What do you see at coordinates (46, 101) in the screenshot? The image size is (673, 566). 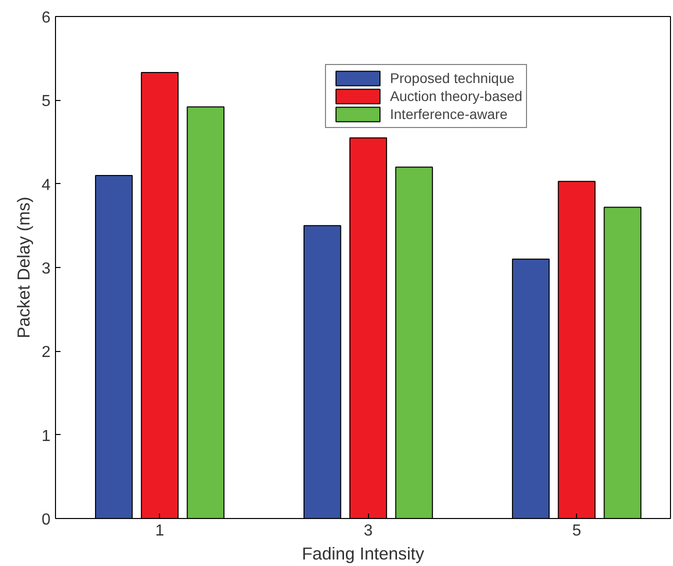 I see `y-tick-label: 5` at bounding box center [46, 101].